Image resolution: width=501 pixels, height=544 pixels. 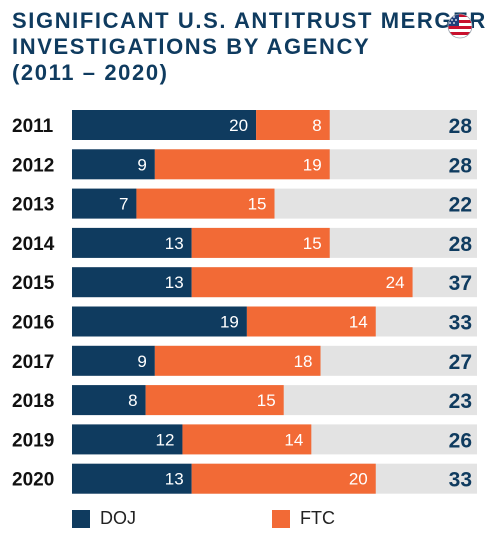 I want to click on ftc-bar-2019, so click(x=247, y=439).